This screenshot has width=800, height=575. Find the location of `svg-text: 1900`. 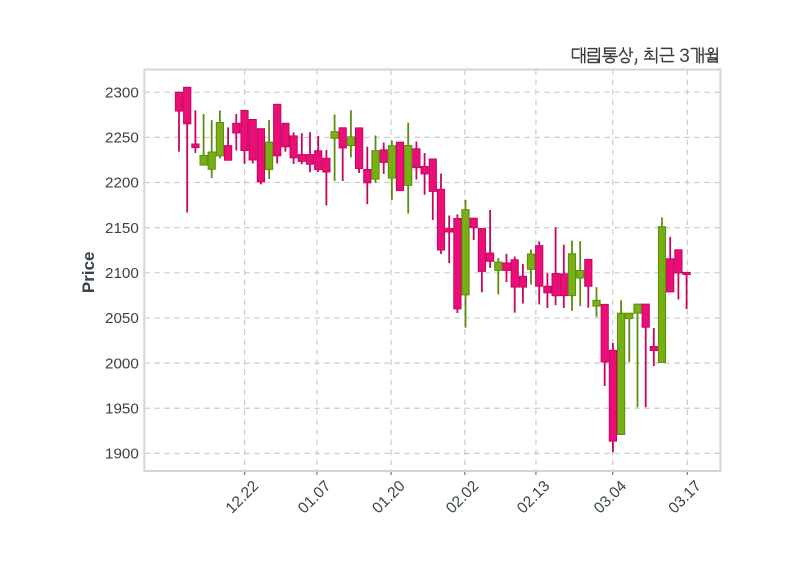

svg-text: 1900 is located at coordinates (122, 454).